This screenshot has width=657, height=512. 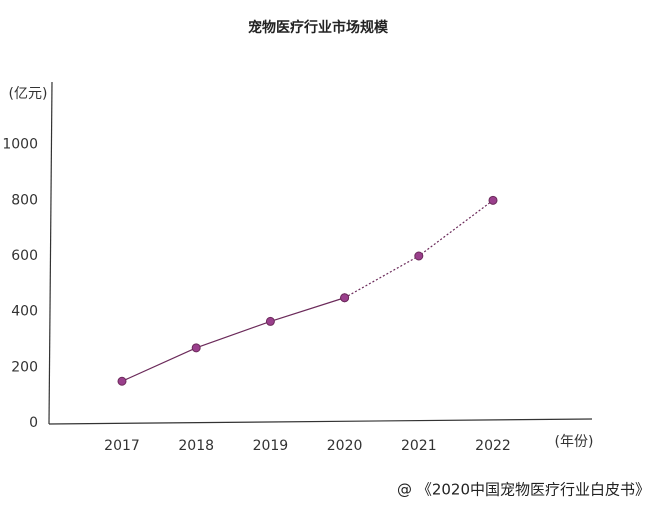 I want to click on x-axis, so click(x=320, y=421).